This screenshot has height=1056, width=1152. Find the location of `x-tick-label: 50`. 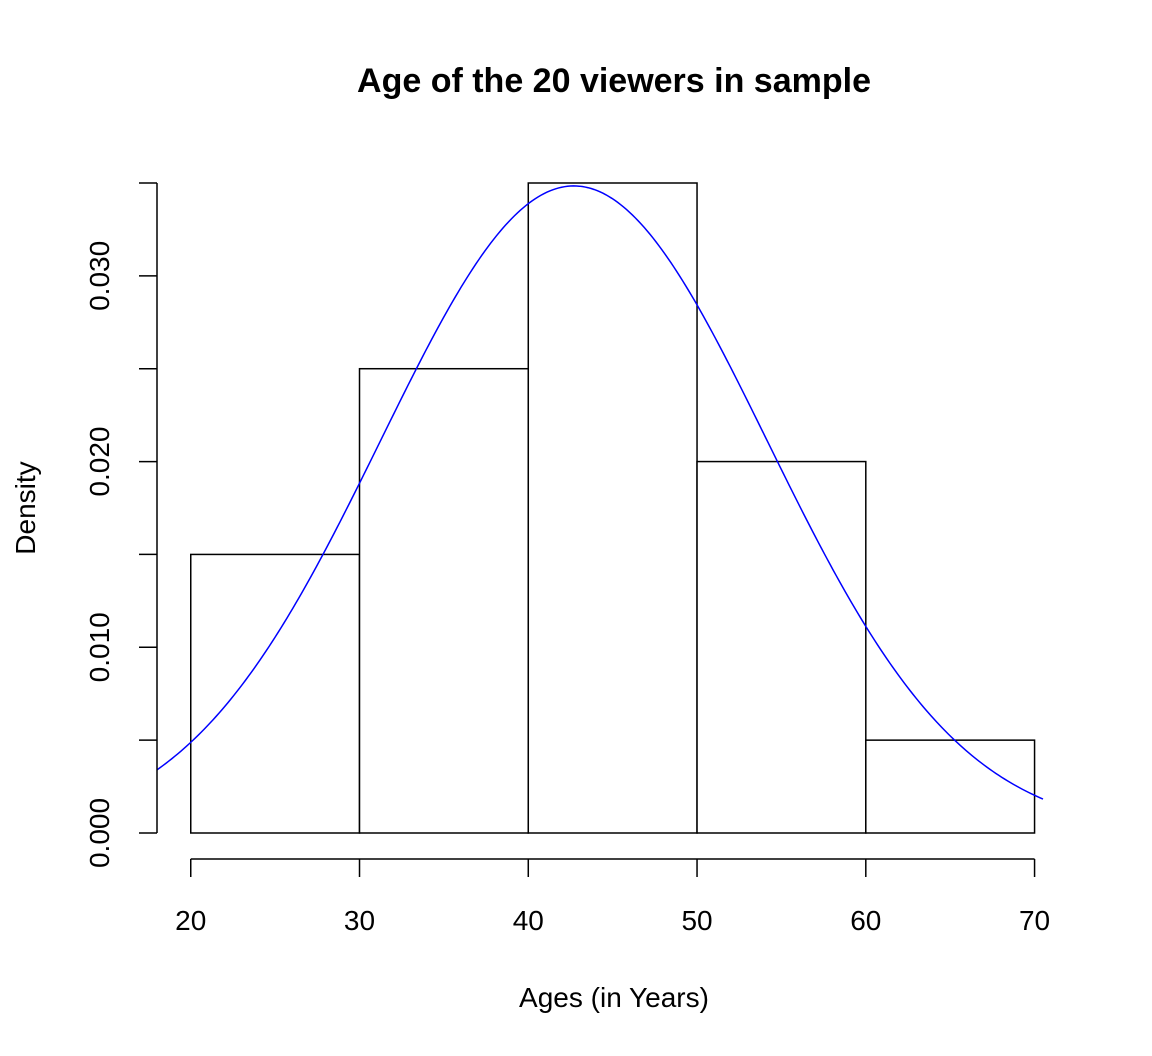

x-tick-label: 50 is located at coordinates (696, 920).